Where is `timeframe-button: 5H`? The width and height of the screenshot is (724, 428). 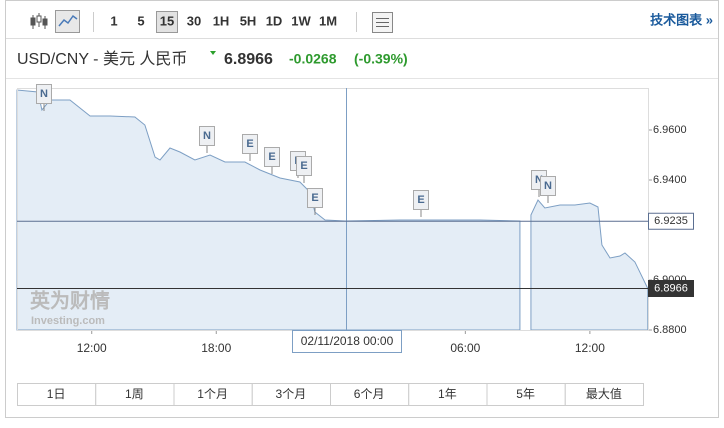
timeframe-button: 5H is located at coordinates (248, 20).